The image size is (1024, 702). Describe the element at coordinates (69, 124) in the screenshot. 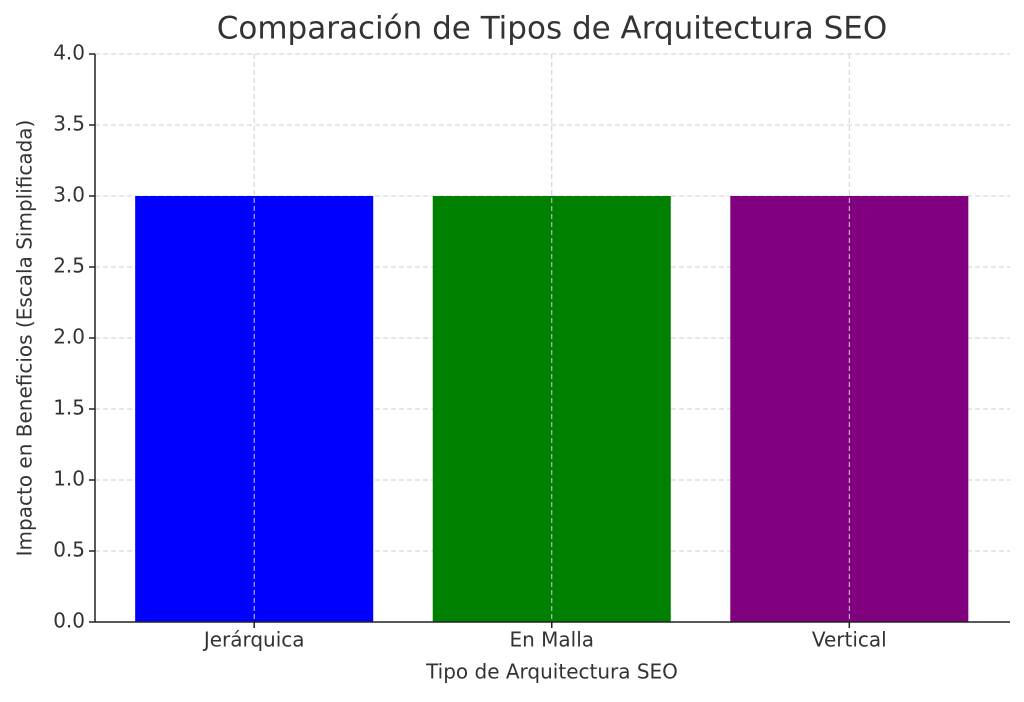

I see `y-tick-label: 3.5` at that location.